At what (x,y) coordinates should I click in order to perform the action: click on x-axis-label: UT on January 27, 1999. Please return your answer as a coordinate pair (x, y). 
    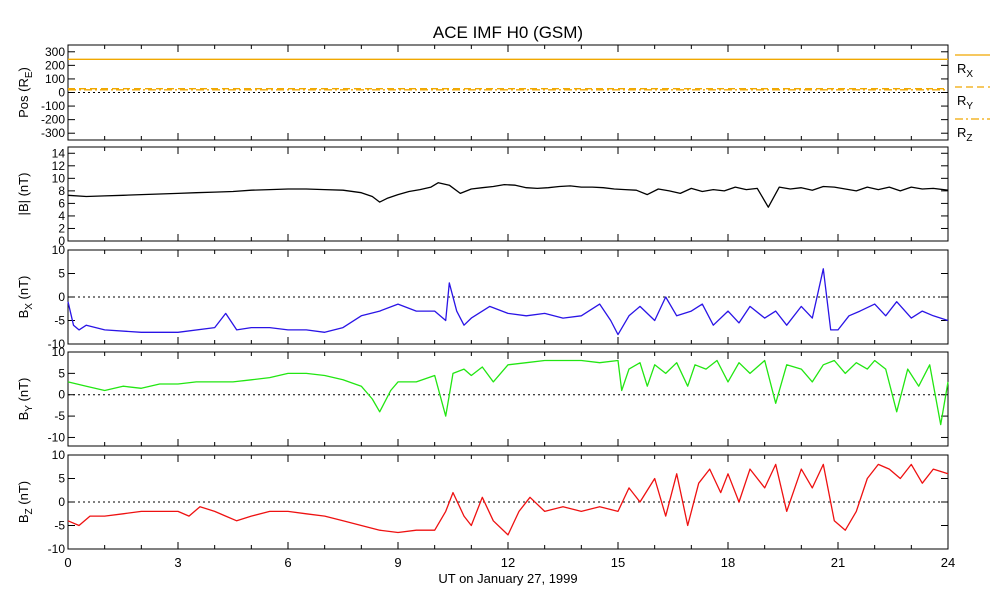
    Looking at the image, I should click on (507, 578).